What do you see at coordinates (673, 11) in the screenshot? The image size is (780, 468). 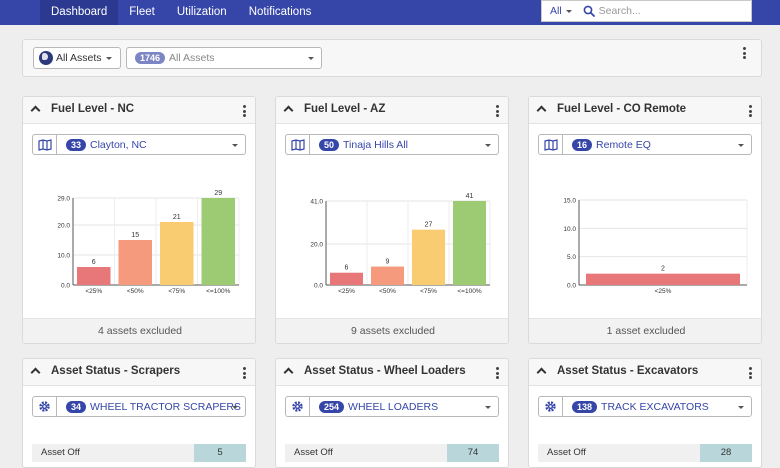 I see `search-input` at bounding box center [673, 11].